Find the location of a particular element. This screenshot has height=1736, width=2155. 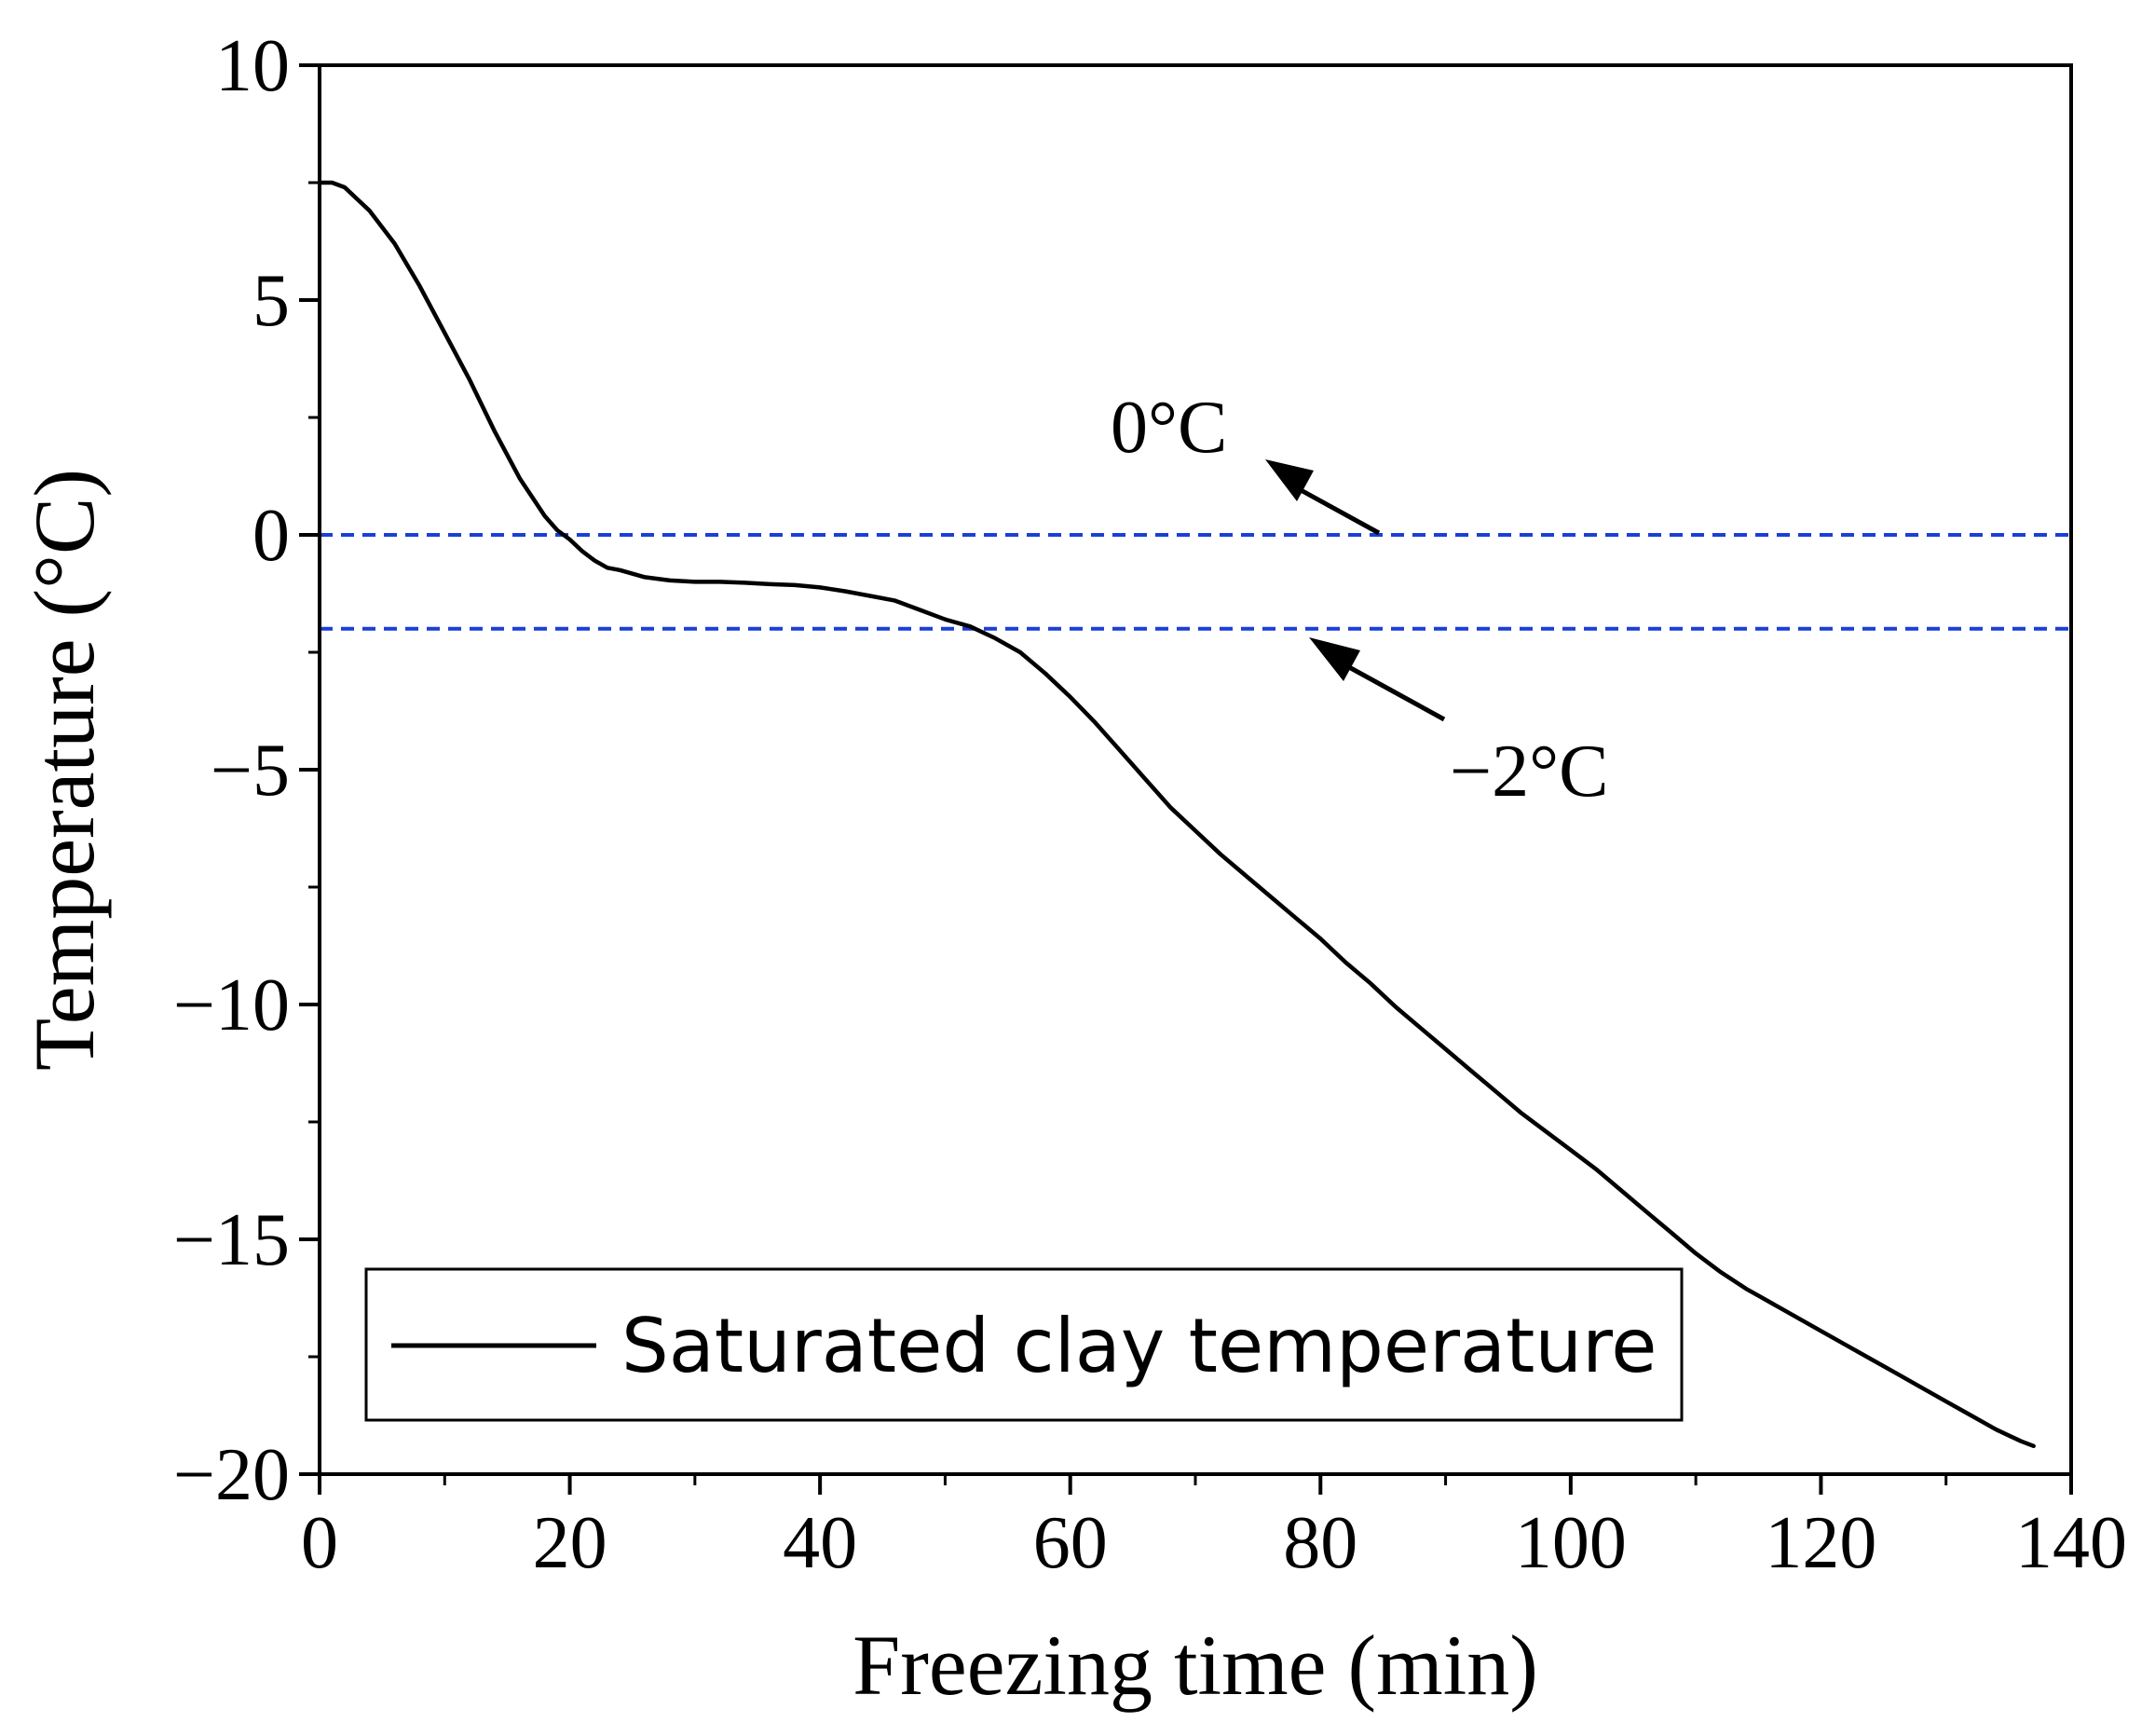

legend: Saturated clay temperature is located at coordinates (1024, 1344).